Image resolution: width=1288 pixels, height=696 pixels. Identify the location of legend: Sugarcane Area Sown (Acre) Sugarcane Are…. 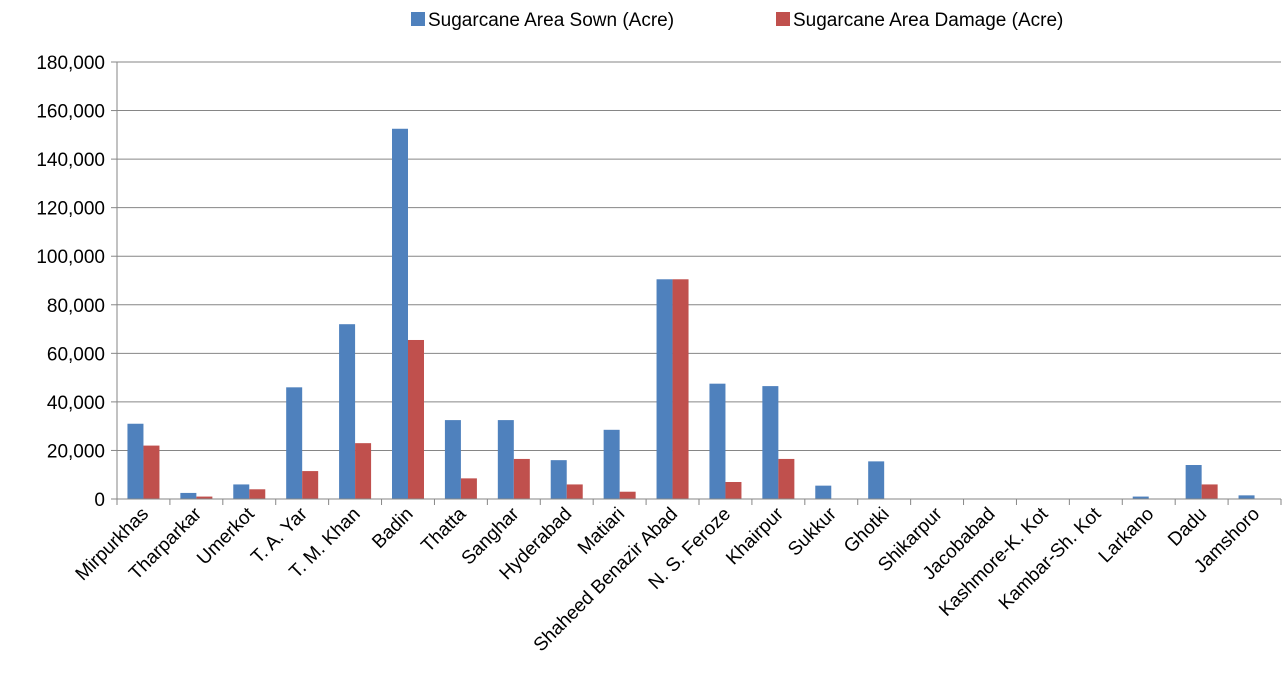
(737, 20).